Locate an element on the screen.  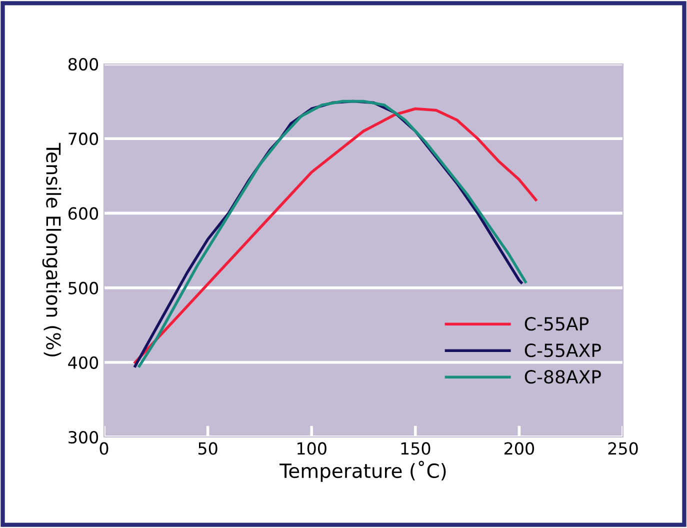
x-axis-title: Temperature (˚C) is located at coordinates (363, 471).